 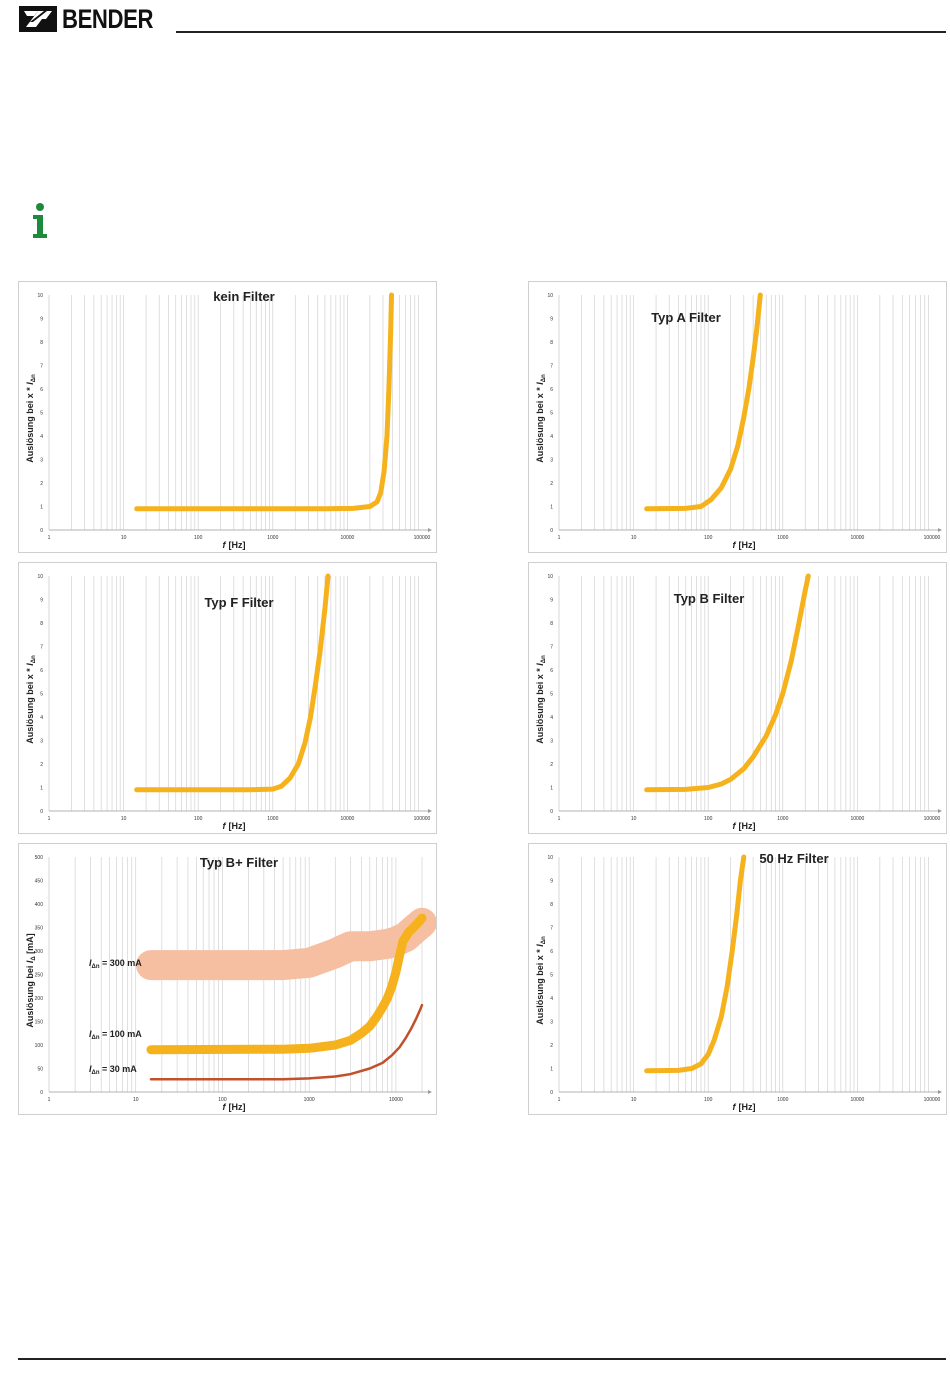 I want to click on x-tick-label: 100000, so click(x=932, y=819).